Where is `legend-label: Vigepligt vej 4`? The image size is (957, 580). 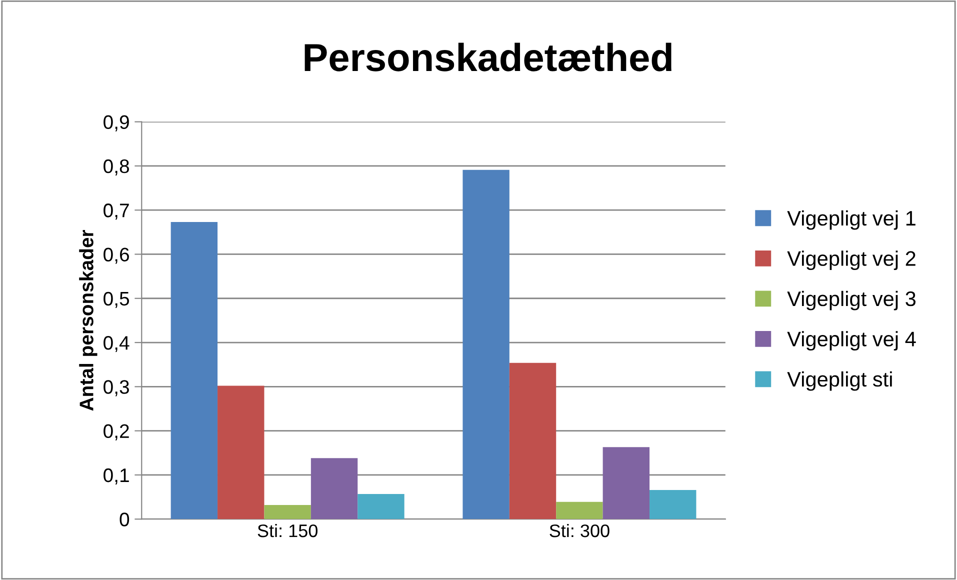 legend-label: Vigepligt vej 4 is located at coordinates (851, 341).